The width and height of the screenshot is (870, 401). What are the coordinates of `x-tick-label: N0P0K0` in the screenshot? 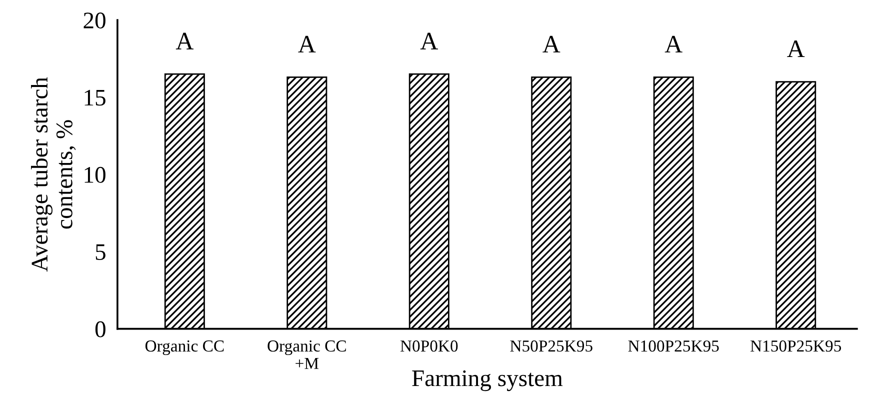 It's located at (429, 346).